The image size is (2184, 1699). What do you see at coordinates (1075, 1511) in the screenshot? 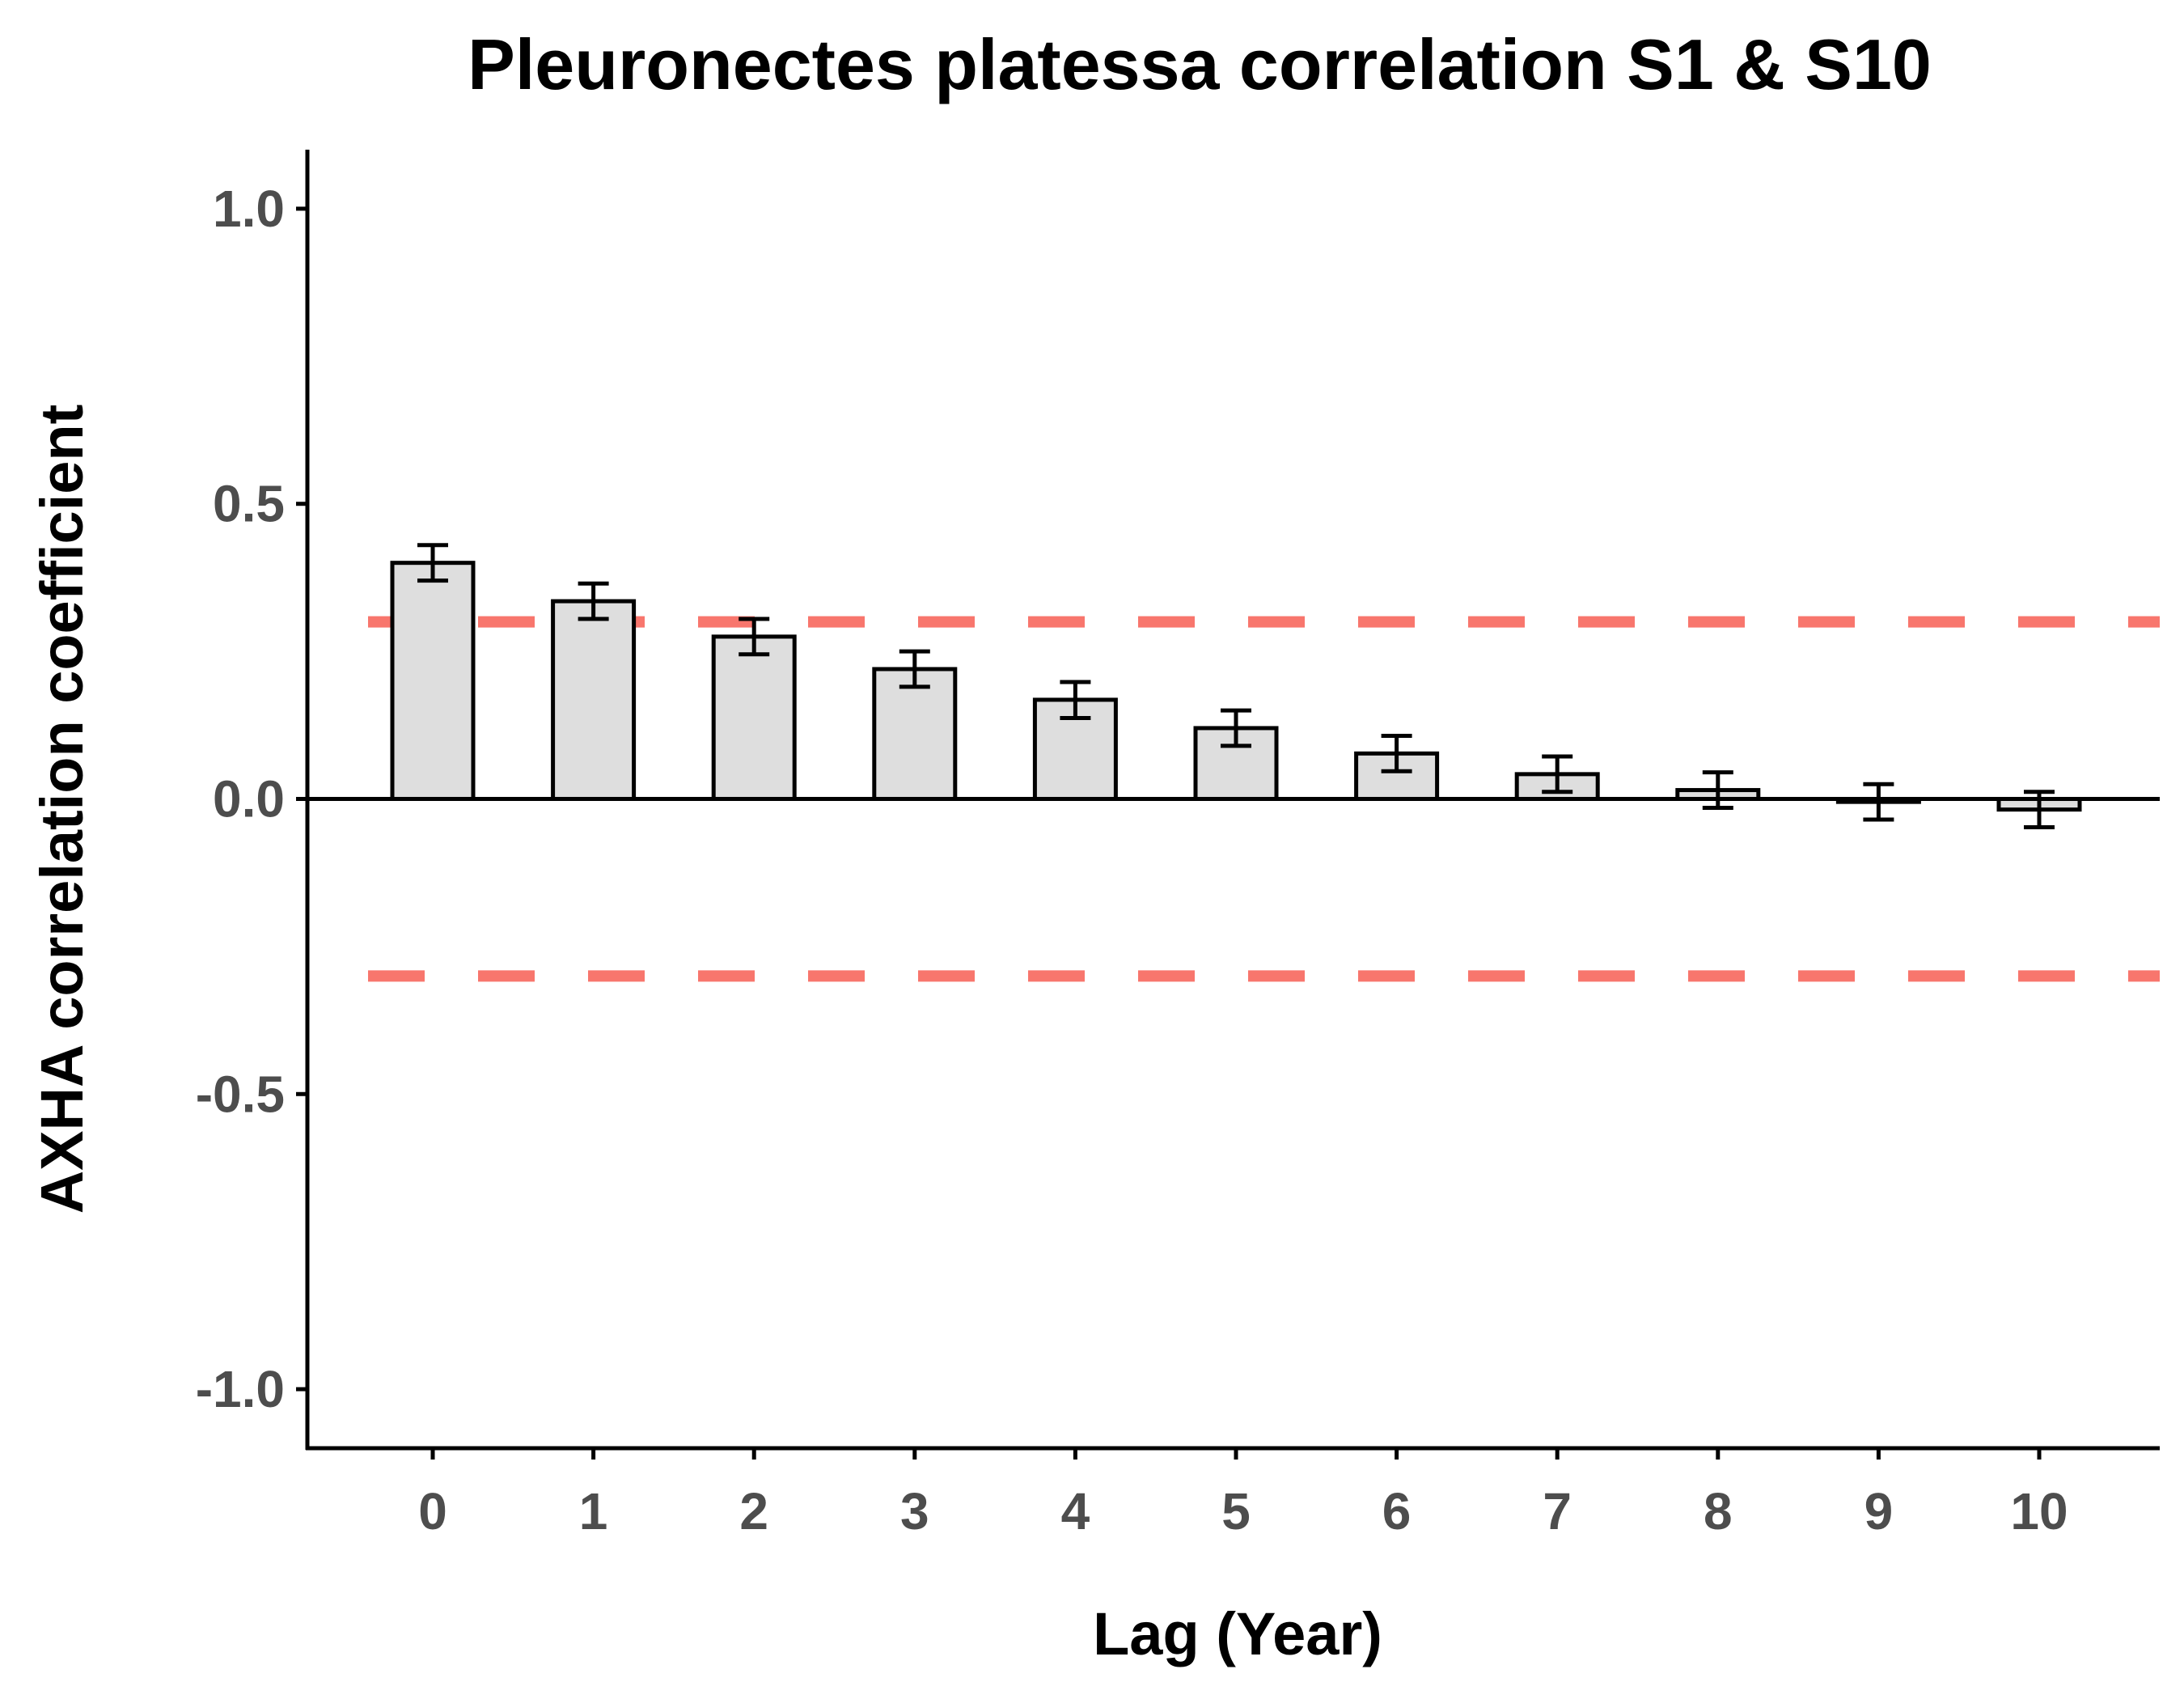
I see `x-tick-label: 4` at bounding box center [1075, 1511].